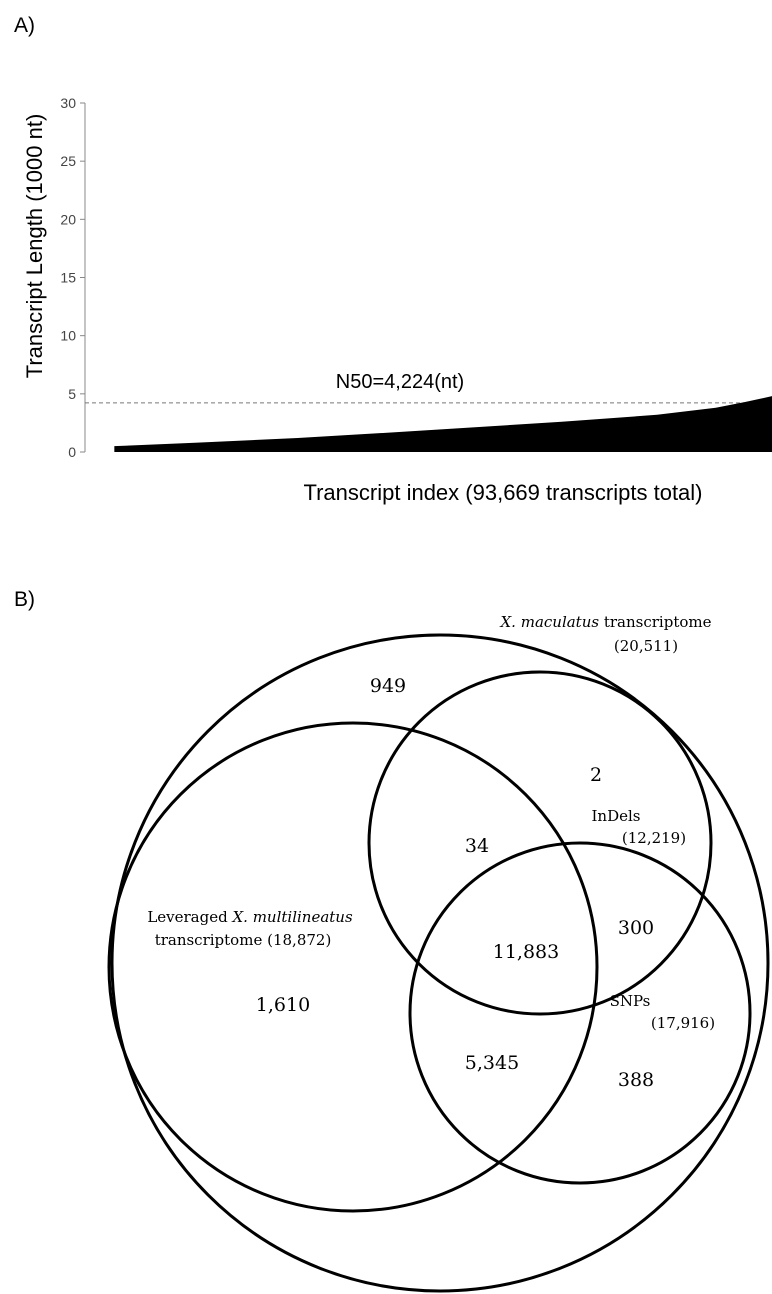  Describe the element at coordinates (68, 336) in the screenshot. I see `y-tick-label: 10` at that location.